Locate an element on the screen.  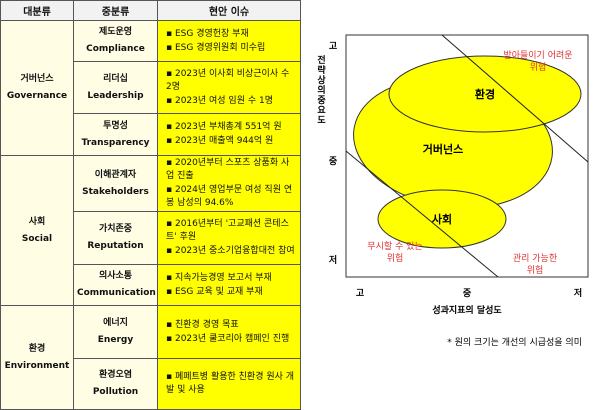
mid-en: Reputation is located at coordinates (115, 246).